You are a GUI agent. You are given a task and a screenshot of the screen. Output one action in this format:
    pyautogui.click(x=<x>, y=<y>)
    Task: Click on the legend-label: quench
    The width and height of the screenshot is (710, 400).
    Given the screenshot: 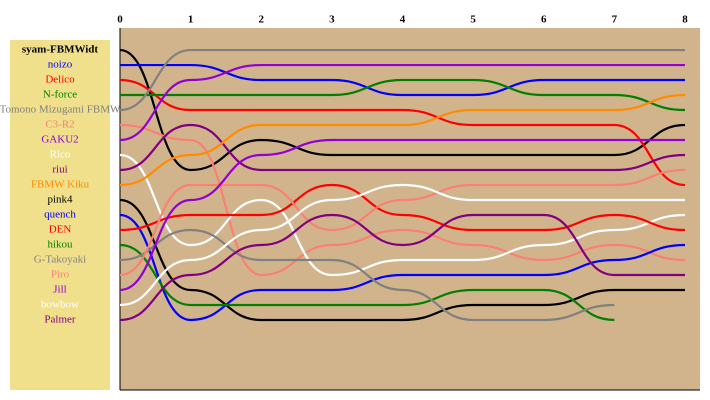 What is the action you would take?
    pyautogui.click(x=60, y=215)
    